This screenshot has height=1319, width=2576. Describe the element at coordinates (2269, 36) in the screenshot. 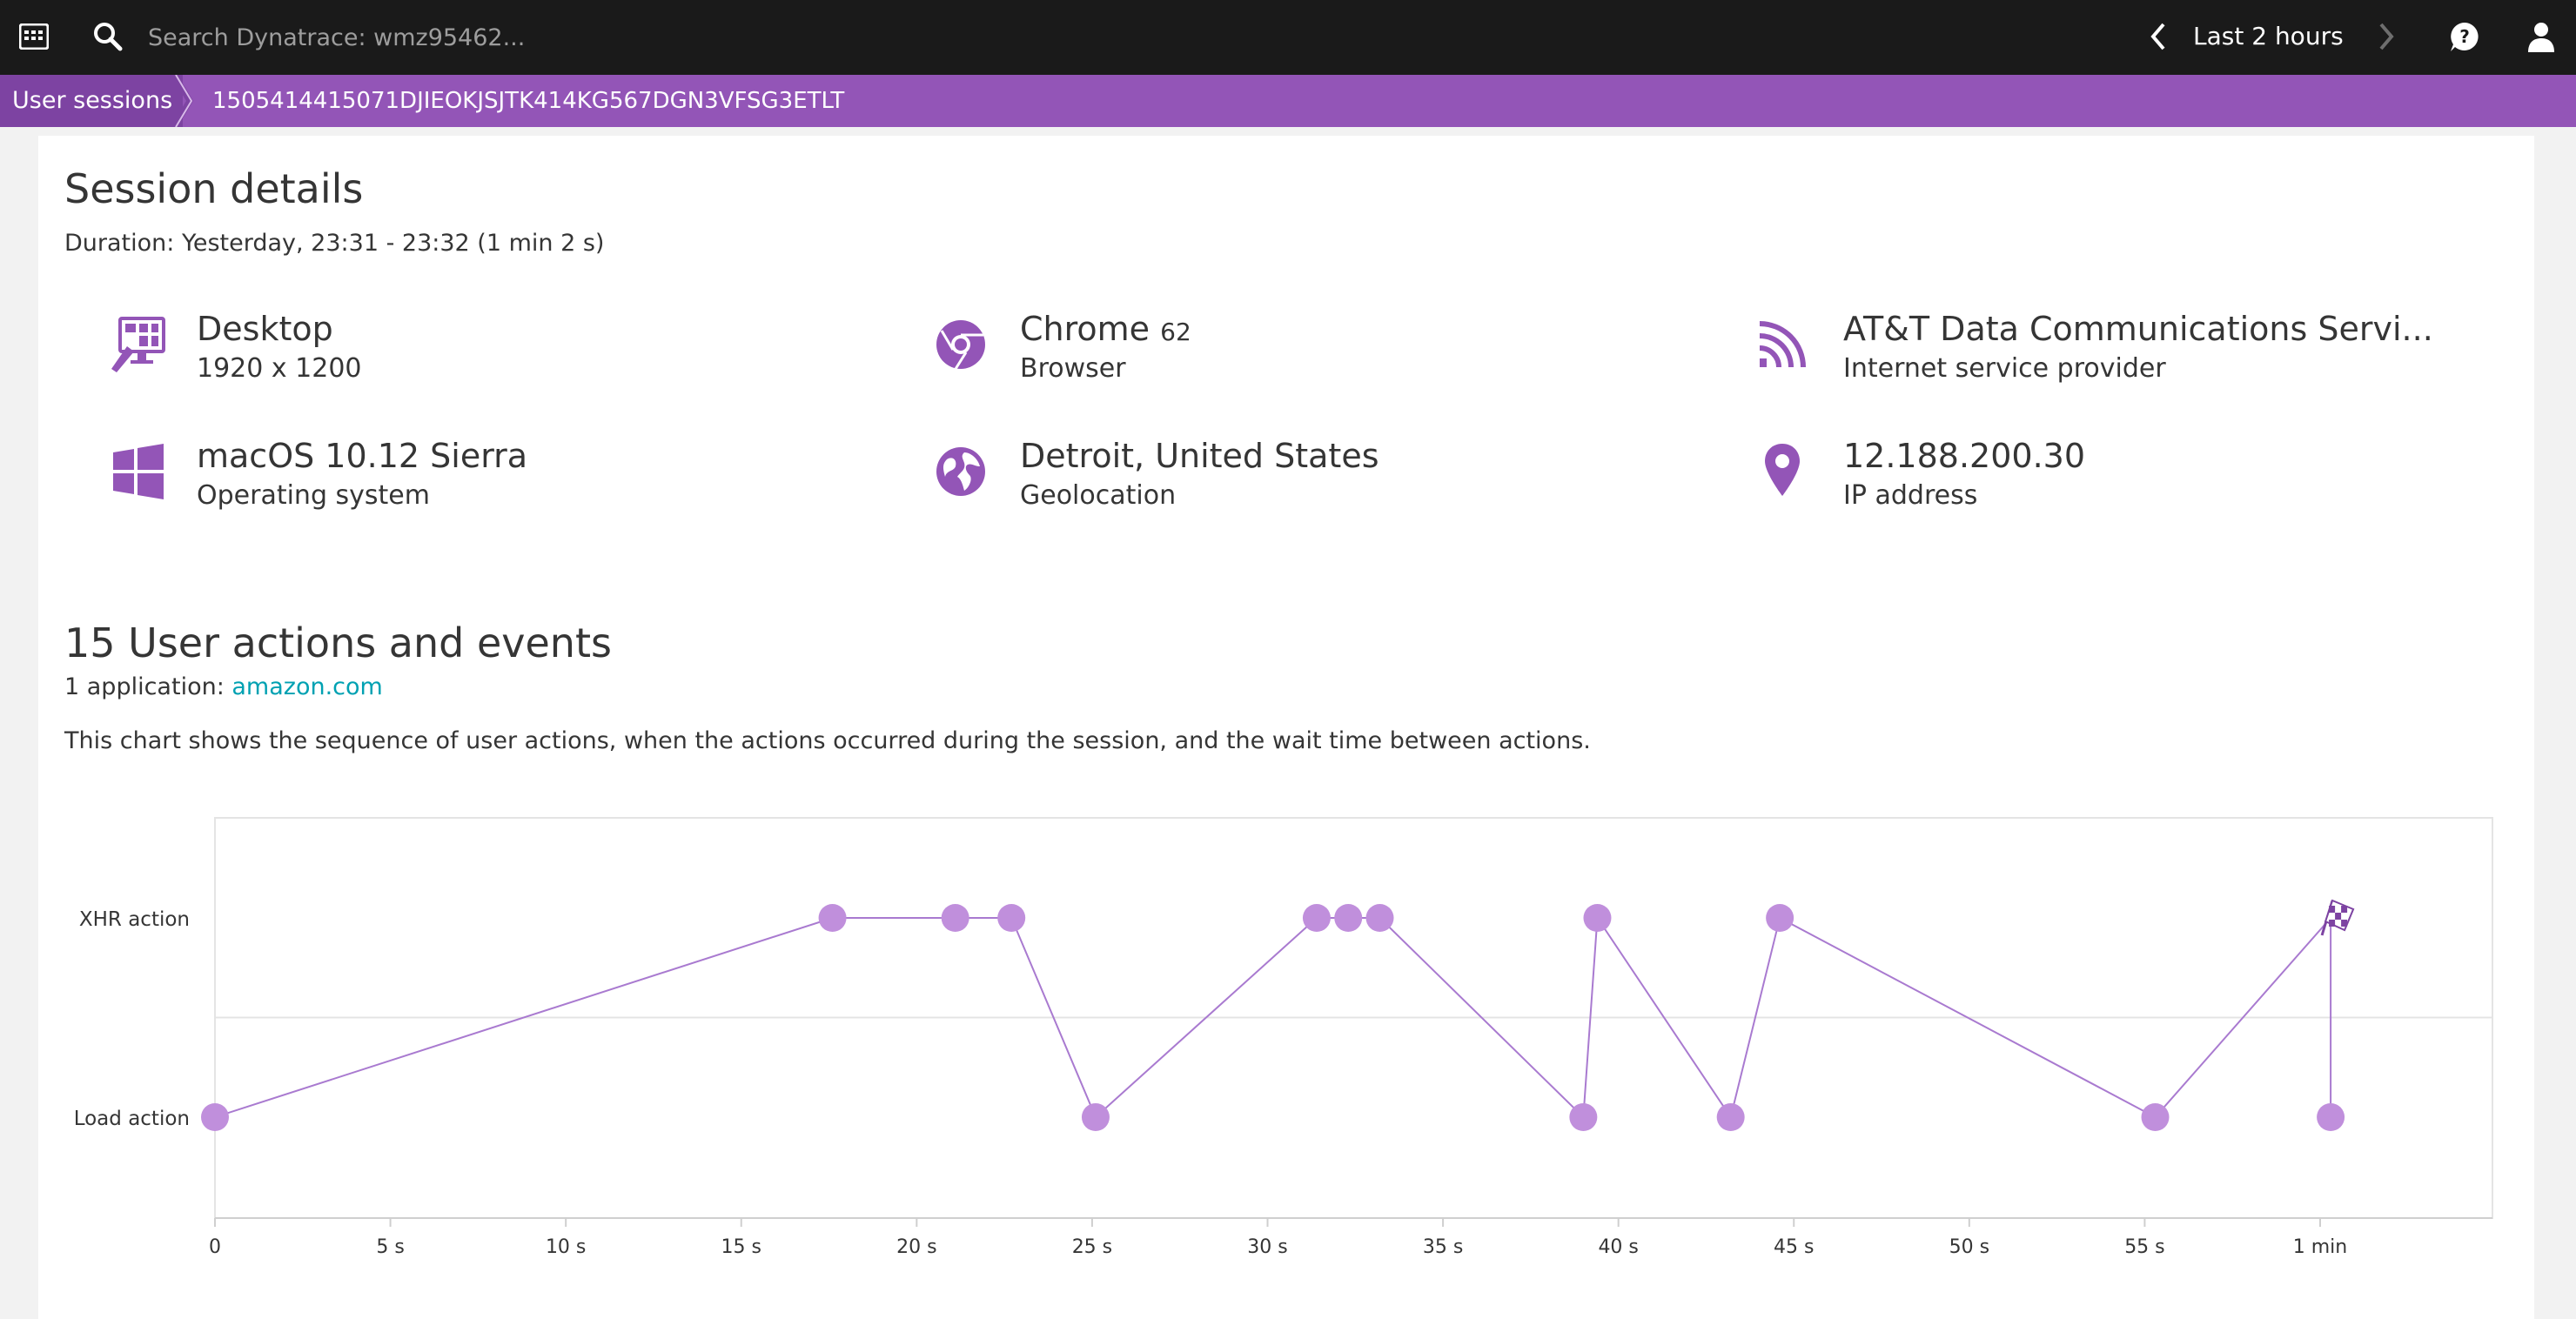

I see `timeframe-selector: Last 2 hours` at that location.